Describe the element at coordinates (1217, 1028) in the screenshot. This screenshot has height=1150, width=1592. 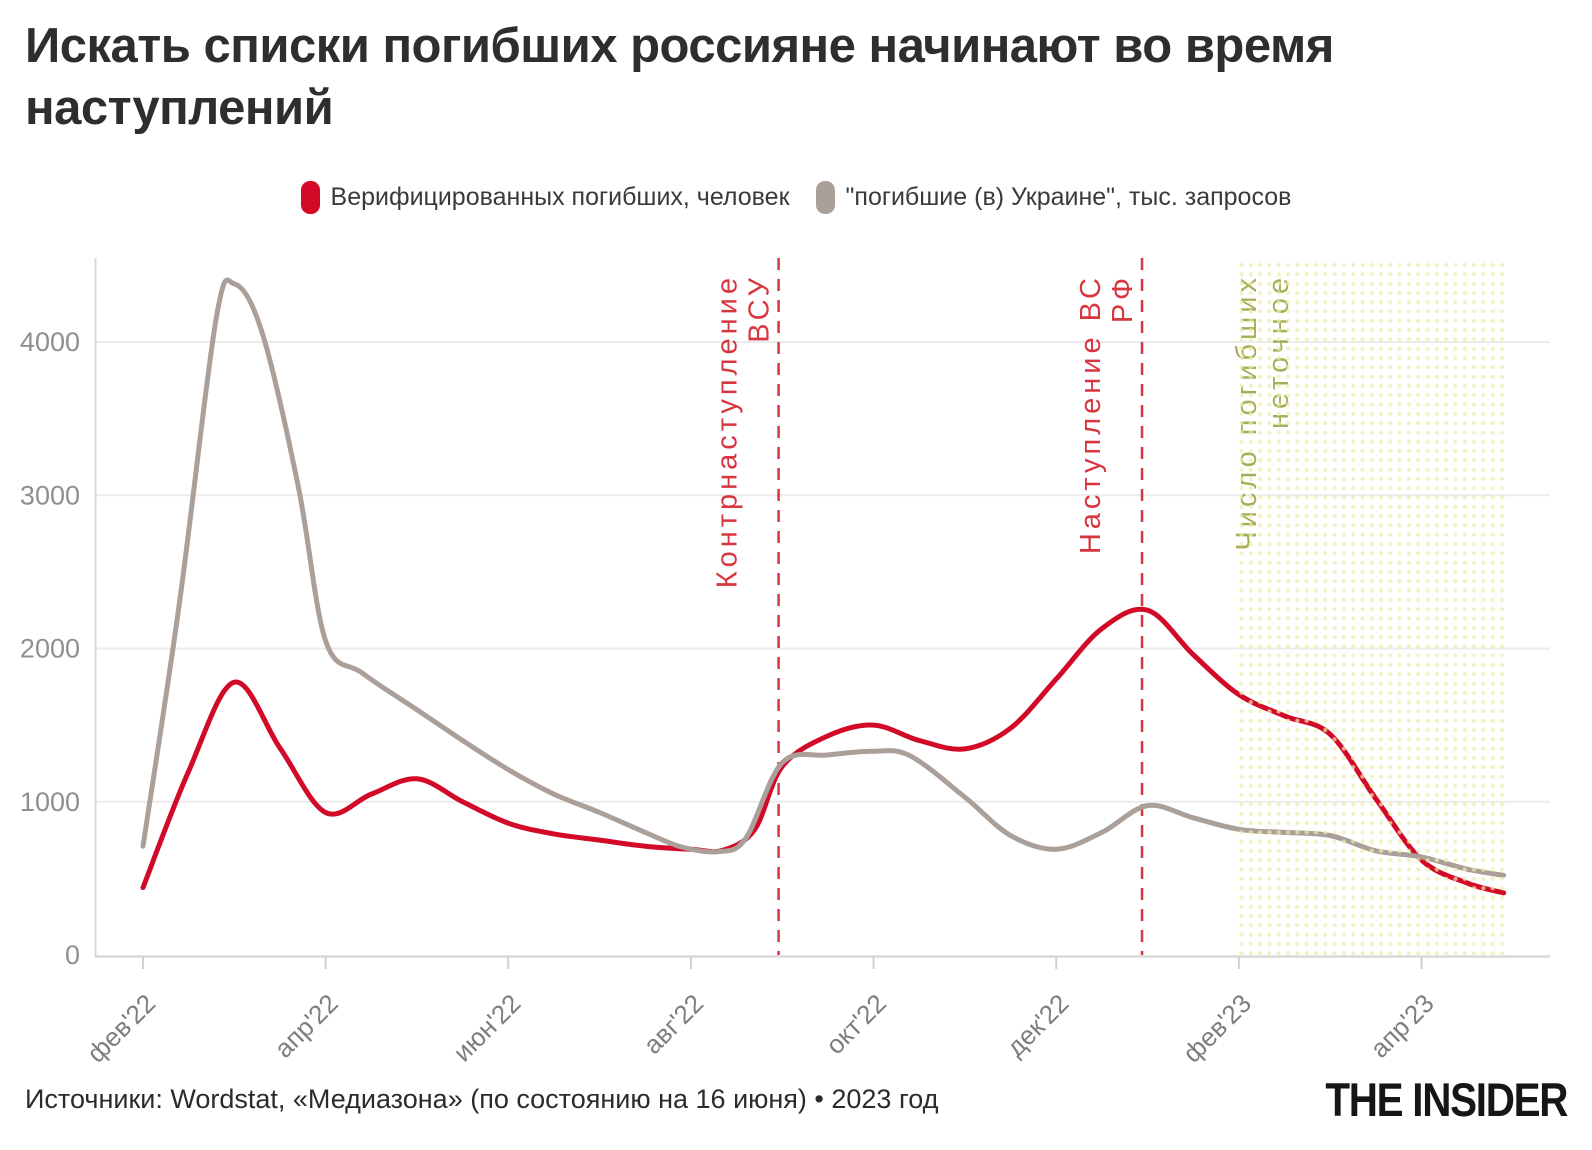
I see `x-tick-label: фев'23` at that location.